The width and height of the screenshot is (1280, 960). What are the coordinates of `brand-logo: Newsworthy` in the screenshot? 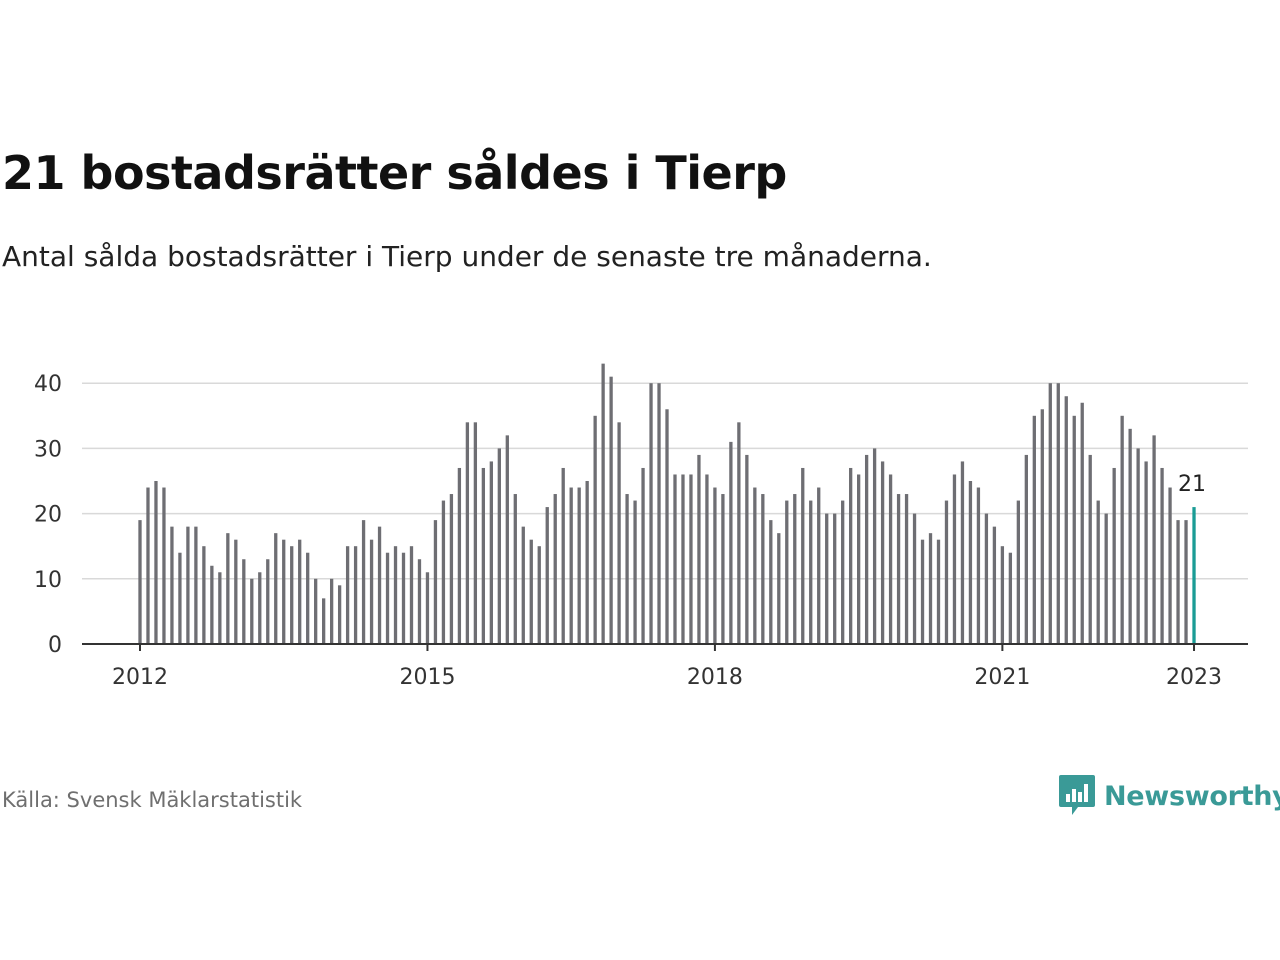 It's located at (1169, 796).